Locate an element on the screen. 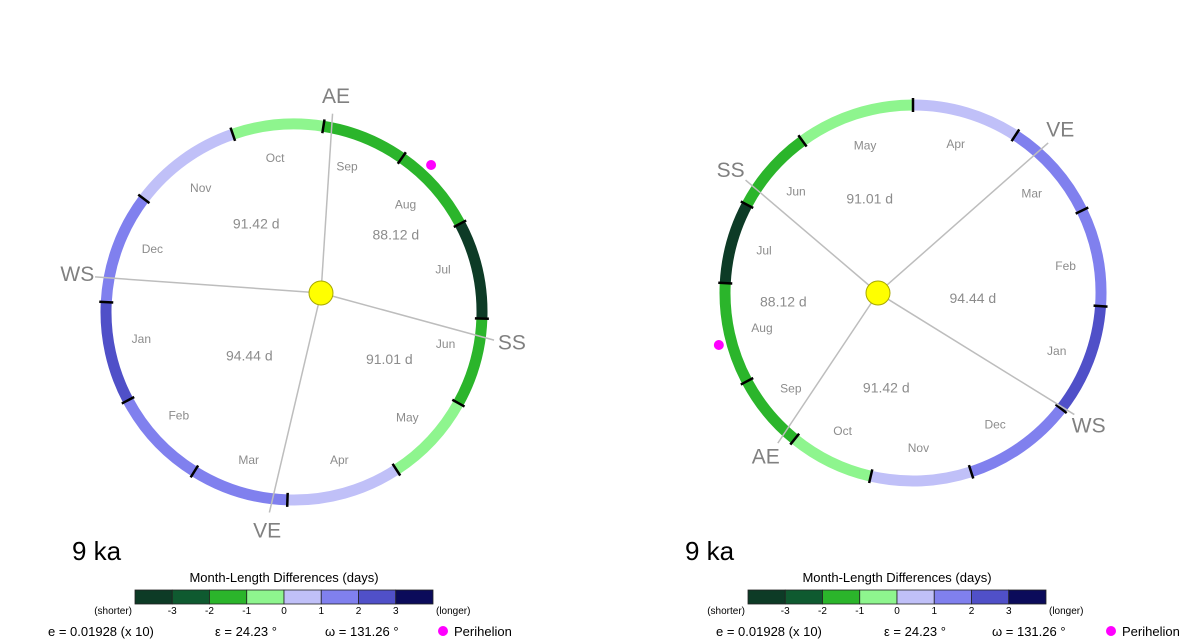 The image size is (1200, 643). perihelion-marker is located at coordinates (431, 164).